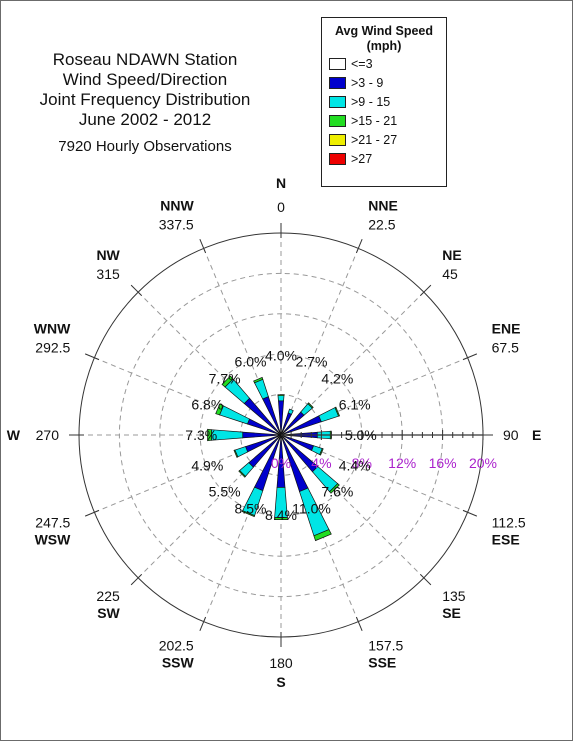  I want to click on direction-percent-label: 6.1%, so click(355, 404).